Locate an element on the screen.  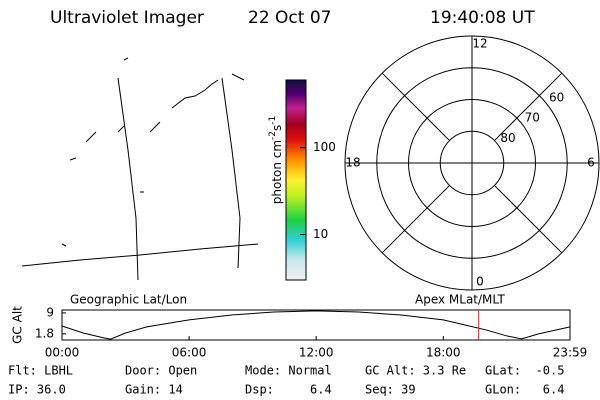
x-tick-label: 23:59 is located at coordinates (570, 353).